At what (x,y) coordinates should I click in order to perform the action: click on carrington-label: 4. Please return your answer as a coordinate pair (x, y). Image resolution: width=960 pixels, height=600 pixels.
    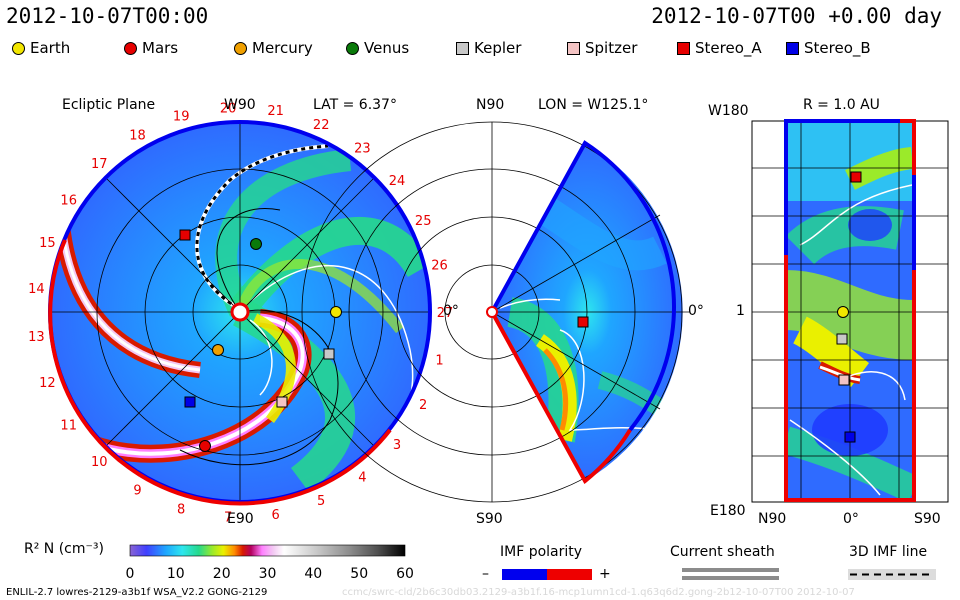
    Looking at the image, I should click on (362, 477).